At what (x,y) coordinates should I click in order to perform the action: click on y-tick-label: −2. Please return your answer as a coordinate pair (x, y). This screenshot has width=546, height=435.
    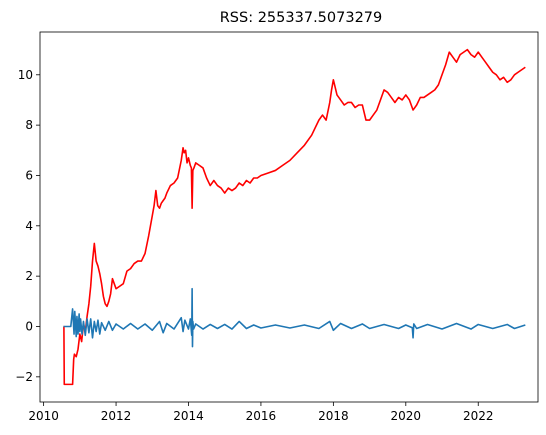
    Looking at the image, I should click on (24, 377).